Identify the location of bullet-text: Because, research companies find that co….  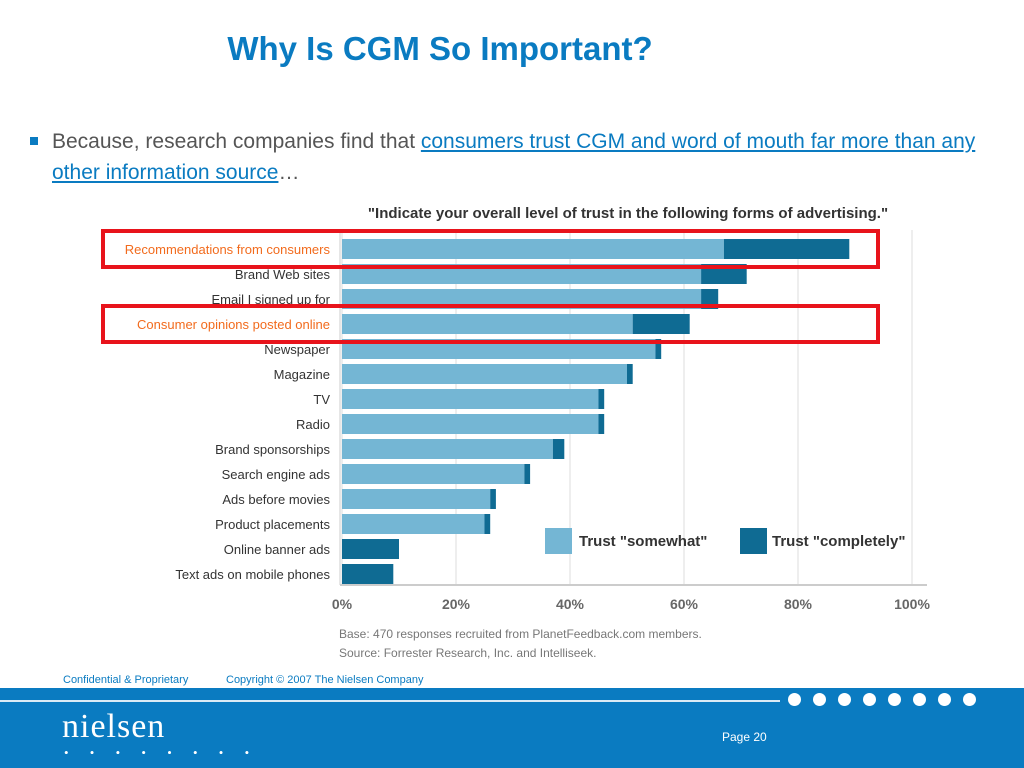
(521, 157).